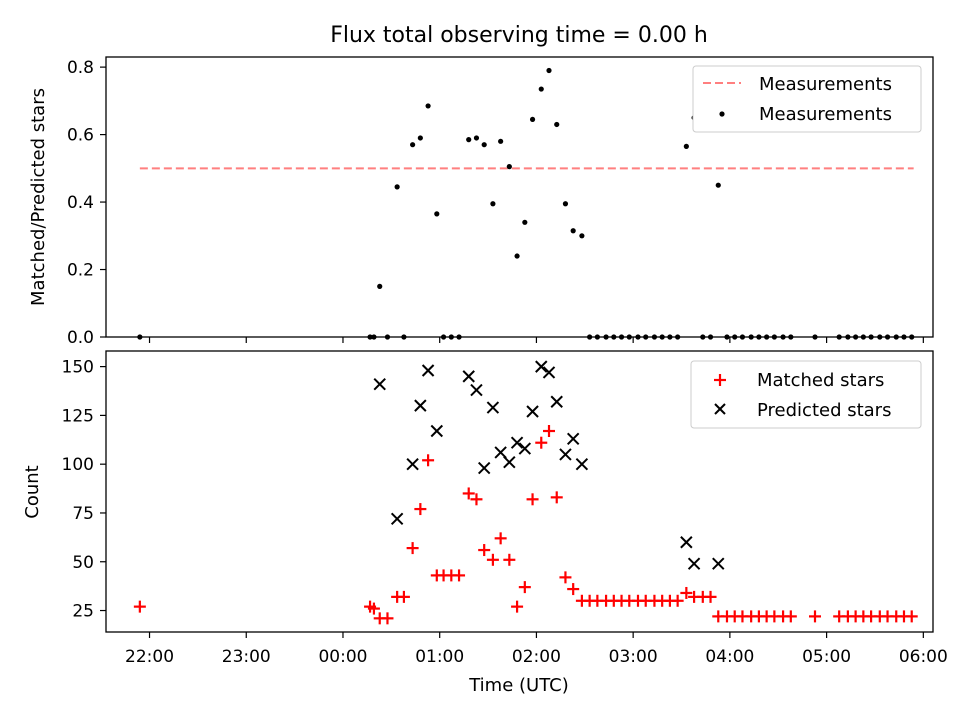 The width and height of the screenshot is (960, 720). I want to click on legend-measurements-swatch, so click(722, 114).